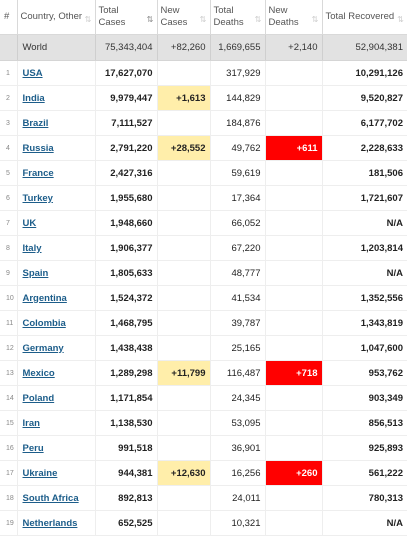  I want to click on total-cases-cell: 944,381, so click(126, 473).